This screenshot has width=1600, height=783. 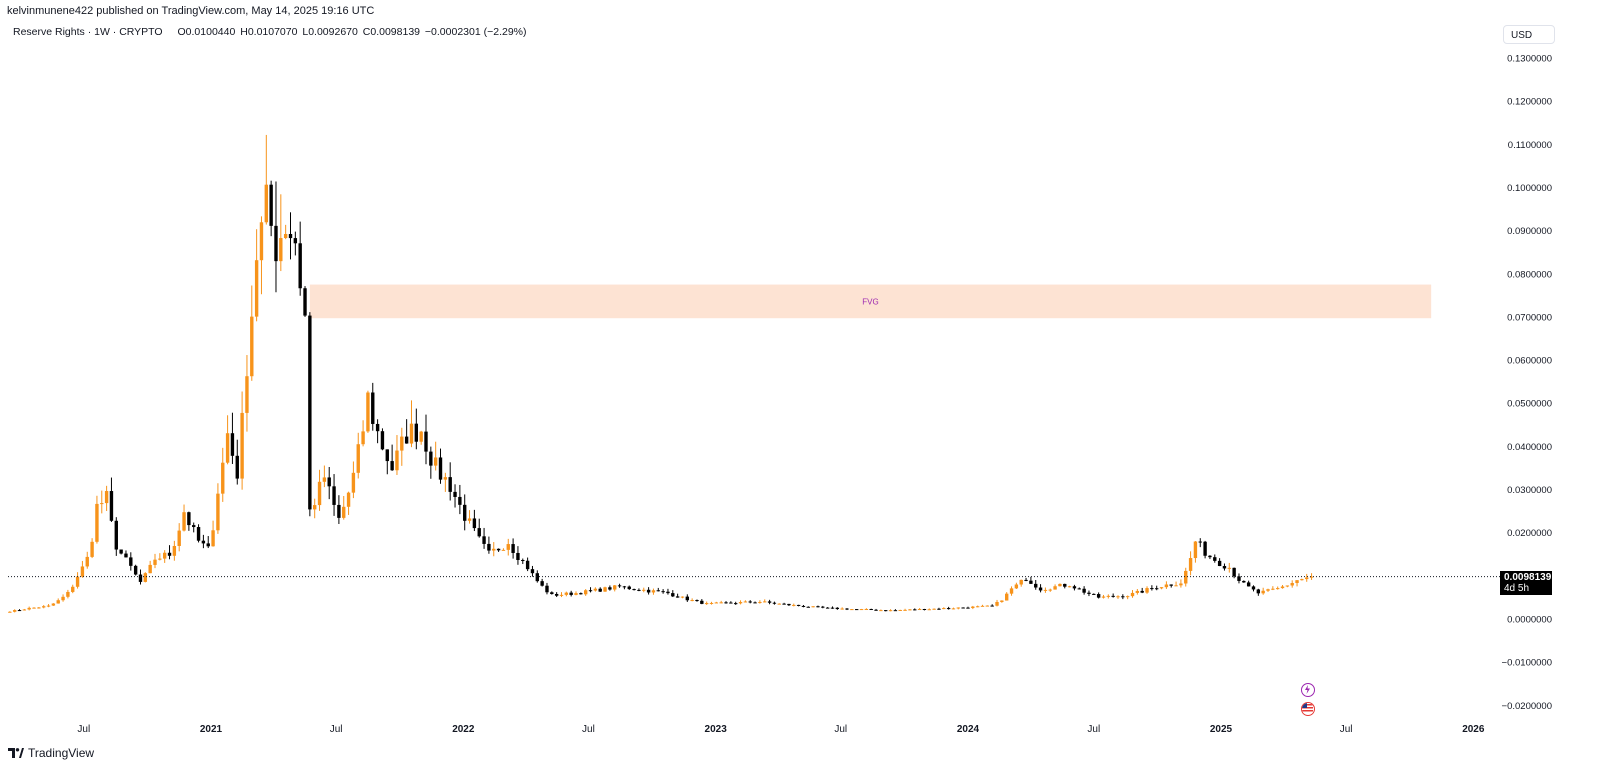 What do you see at coordinates (1529, 188) in the screenshot?
I see `y-tick-label: 0.1000000` at bounding box center [1529, 188].